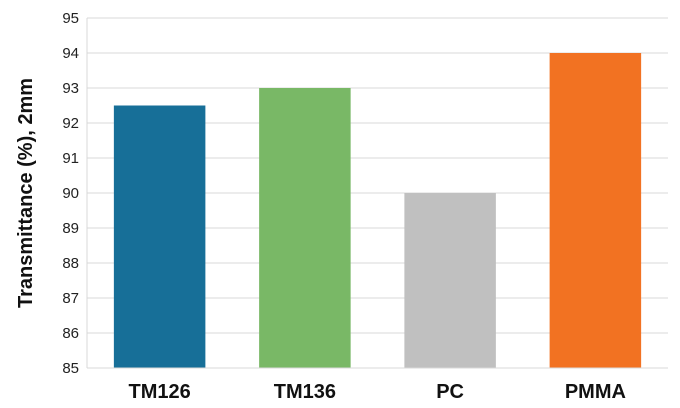 This screenshot has height=408, width=680. Describe the element at coordinates (377, 392) in the screenshot. I see `x-tick-labels: TM126 TM136 PC PMMA` at that location.